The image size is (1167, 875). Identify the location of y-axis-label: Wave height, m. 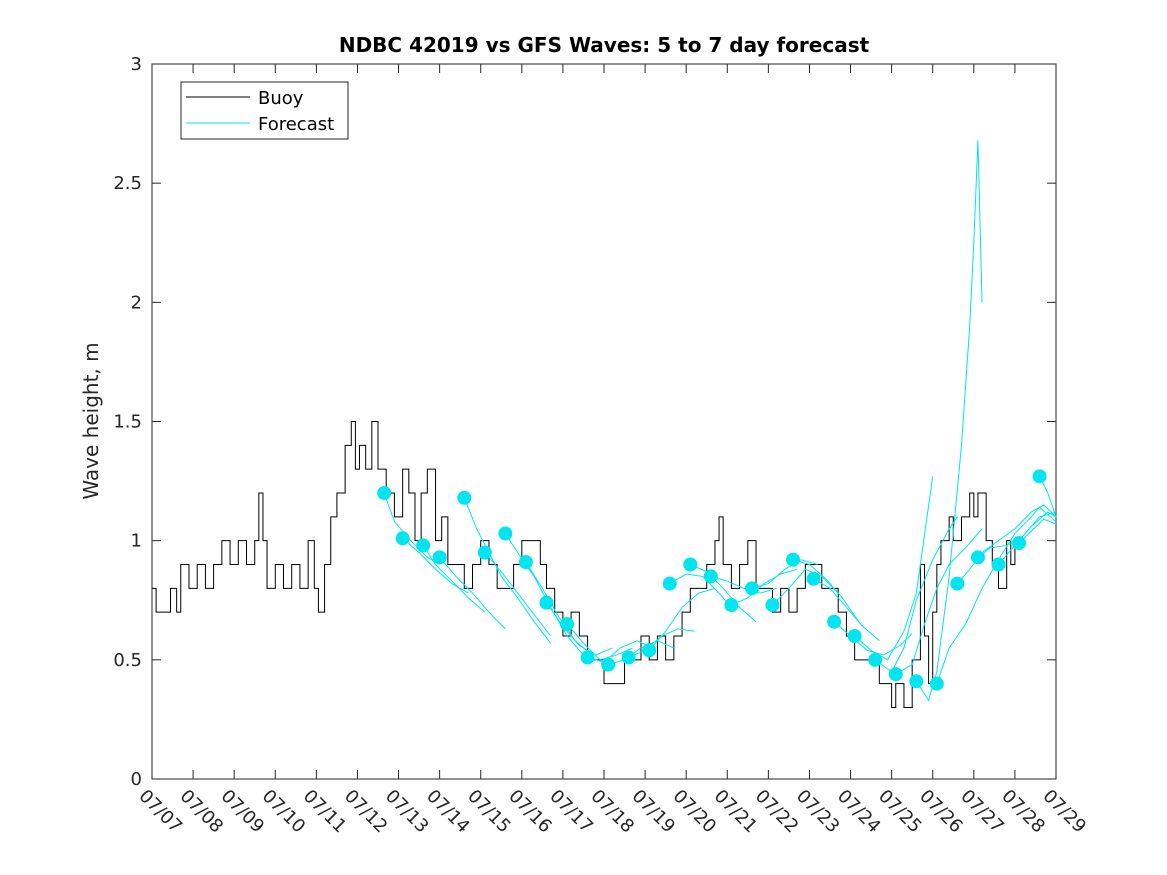
(91, 420).